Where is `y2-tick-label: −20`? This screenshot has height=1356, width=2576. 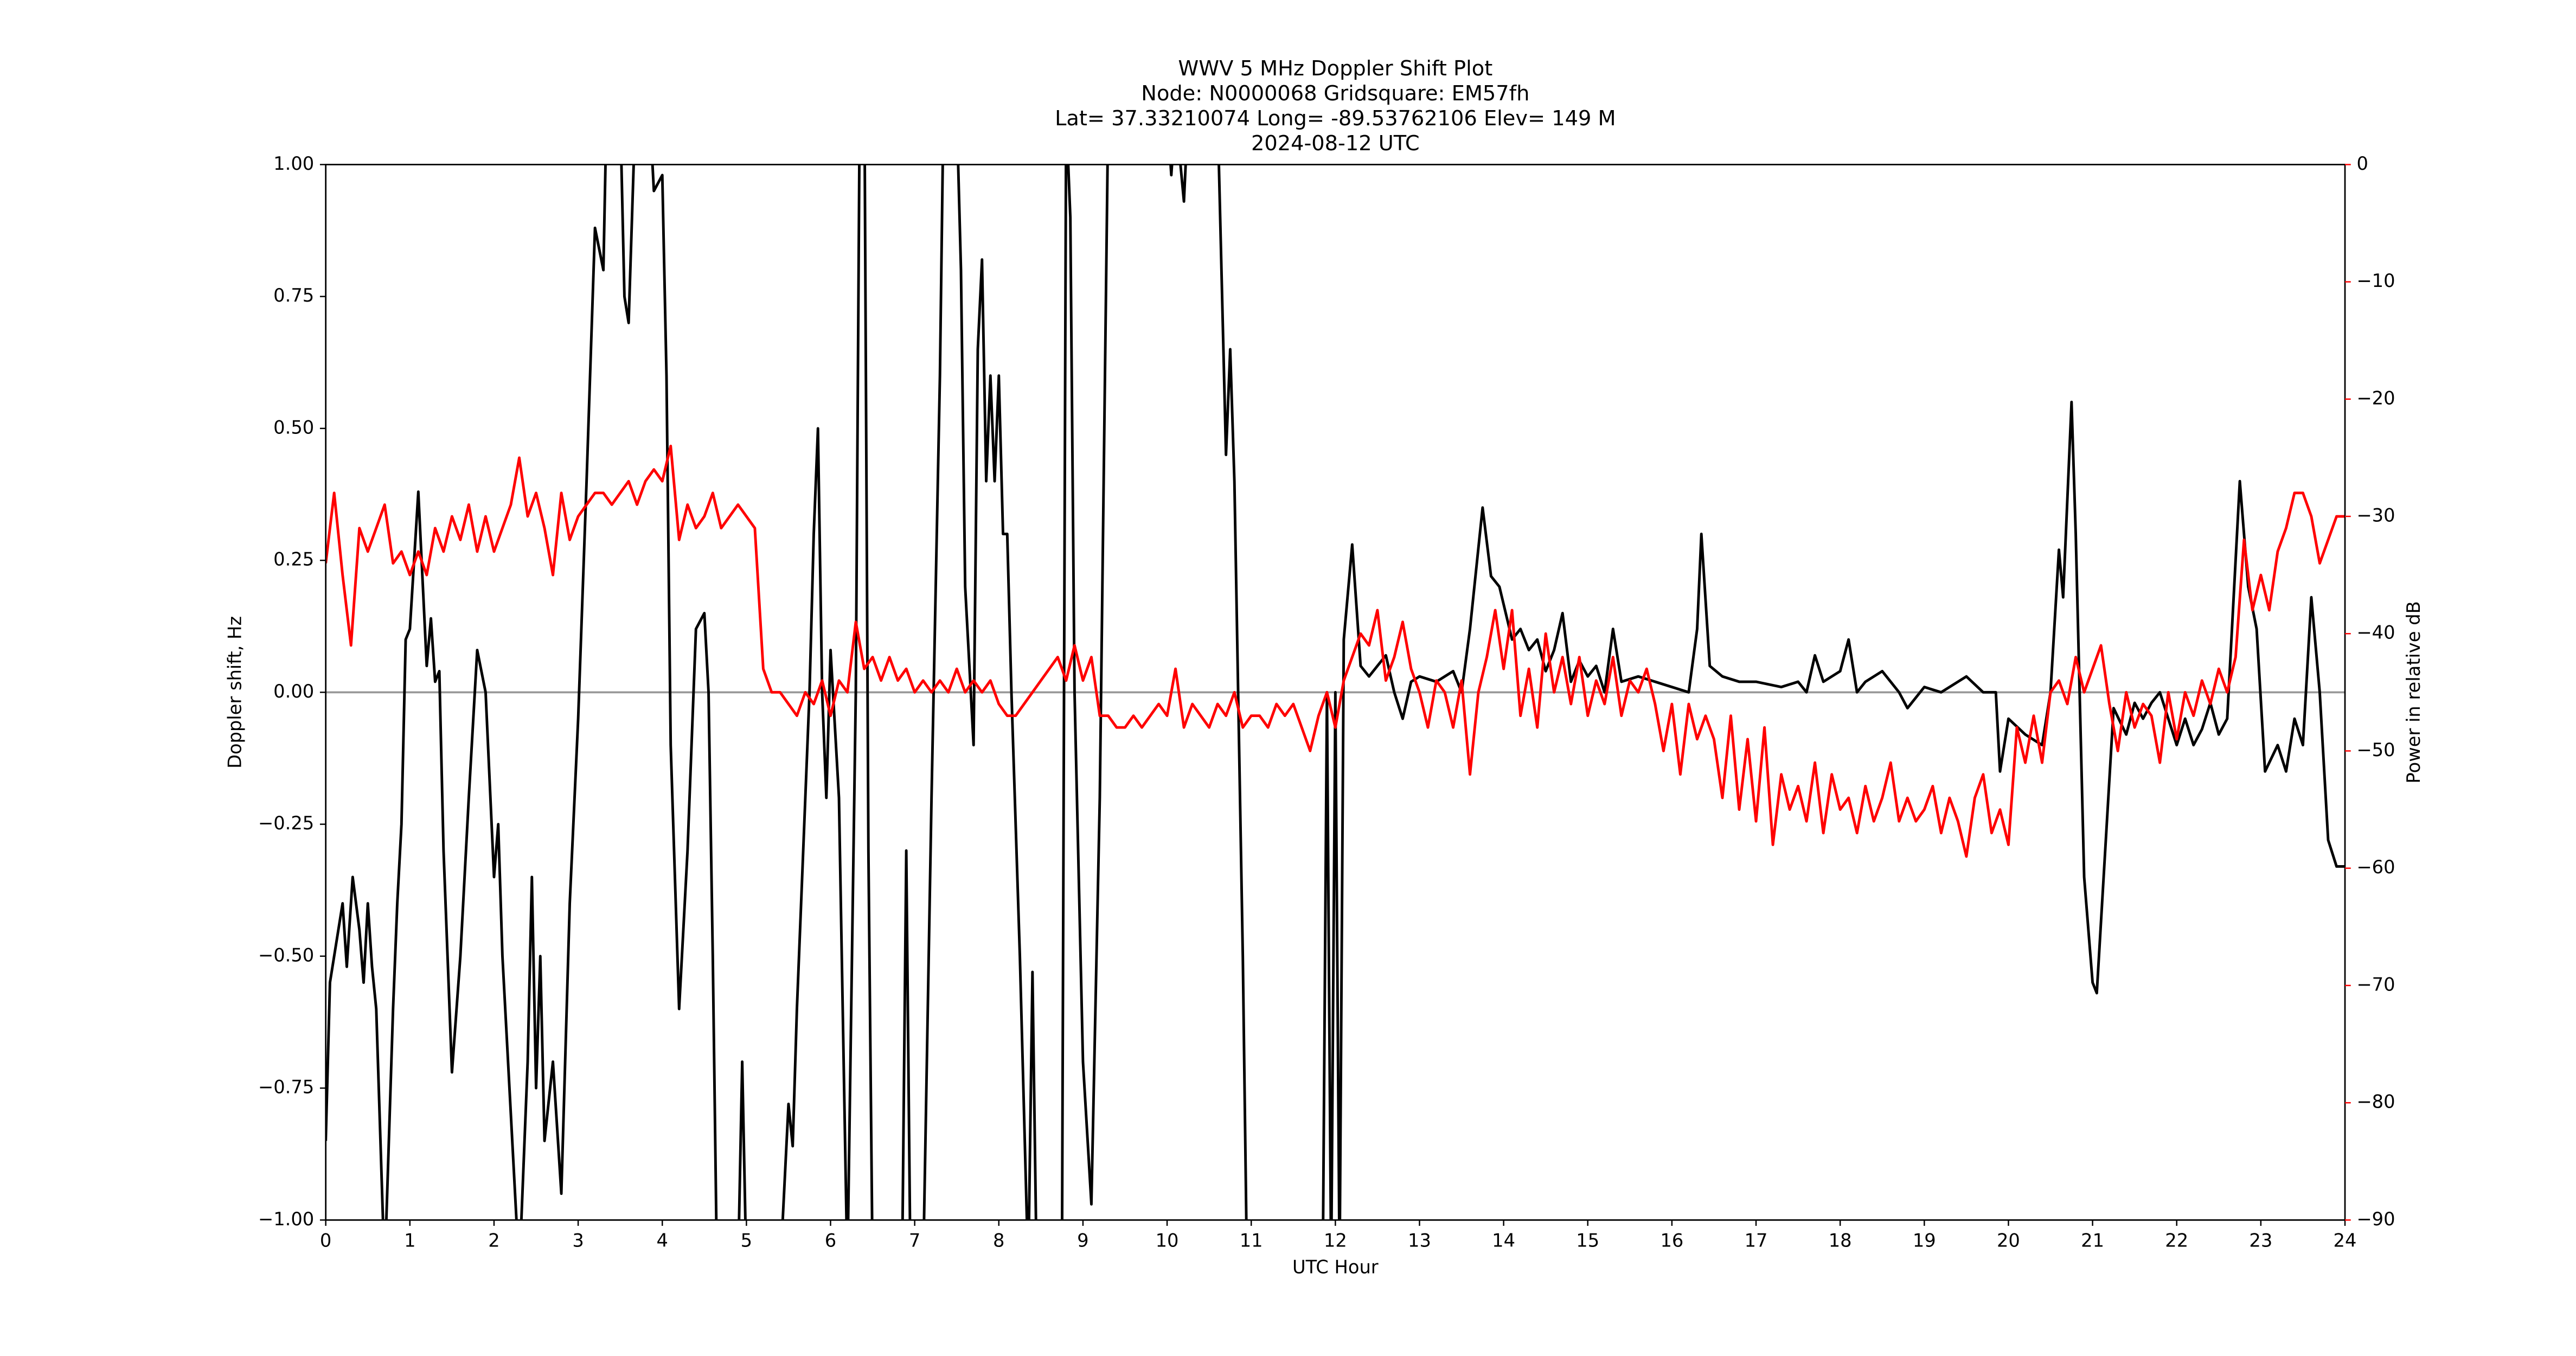
y2-tick-label: −20 is located at coordinates (2375, 397).